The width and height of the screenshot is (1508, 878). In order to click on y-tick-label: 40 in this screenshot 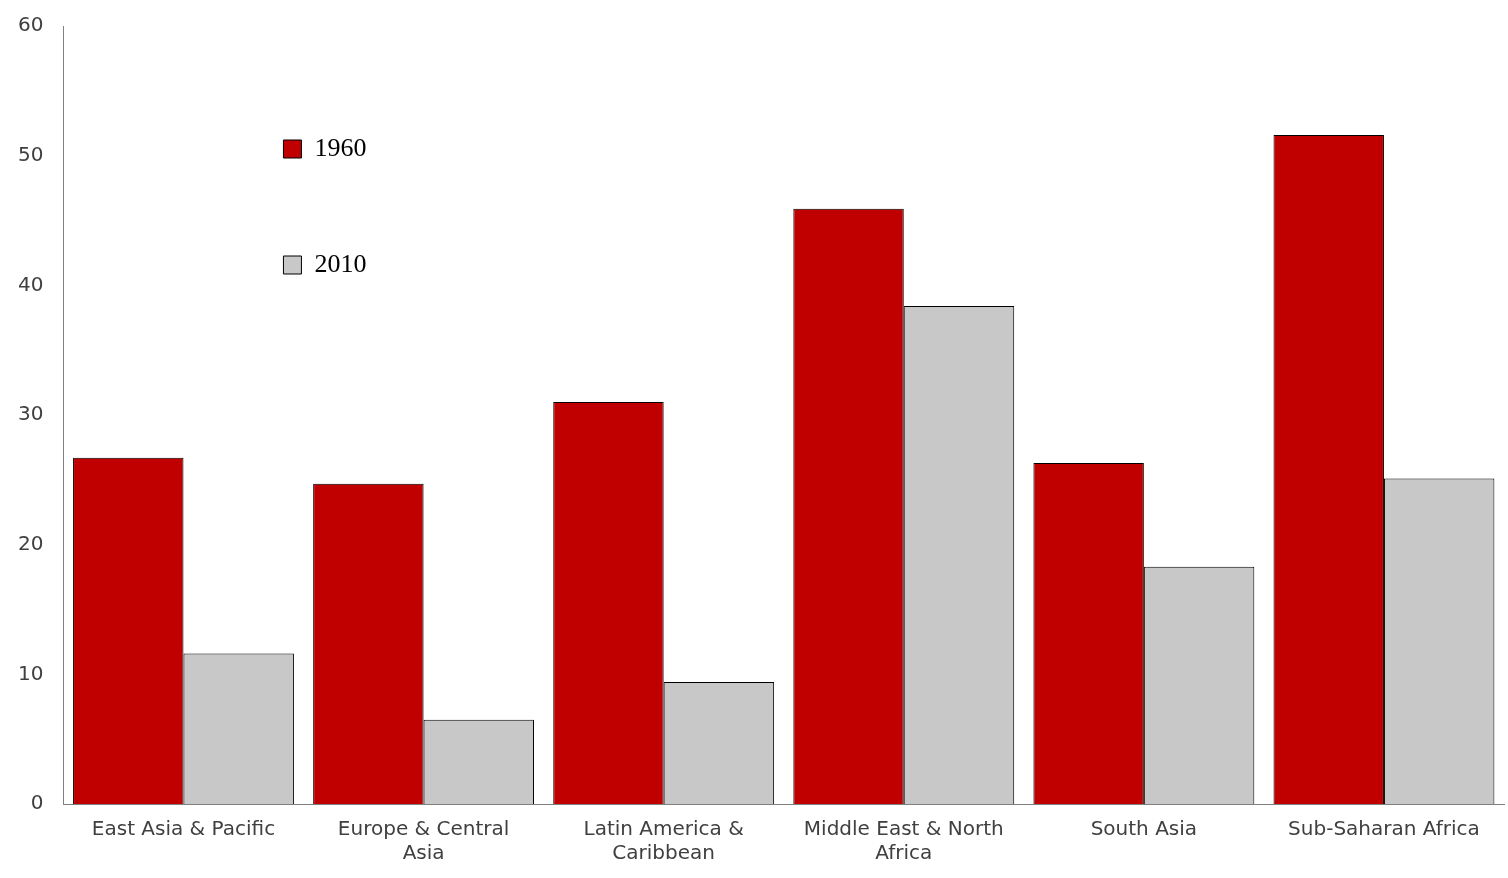, I will do `click(31, 283)`.